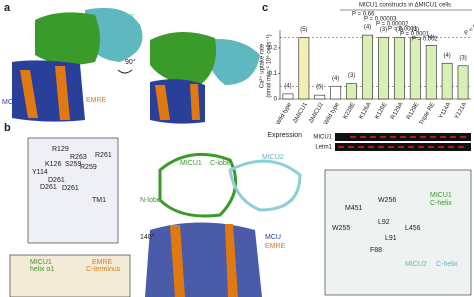 The image size is (474, 297). Describe the element at coordinates (40, 172) in the screenshot. I see `residue: Y114` at that location.